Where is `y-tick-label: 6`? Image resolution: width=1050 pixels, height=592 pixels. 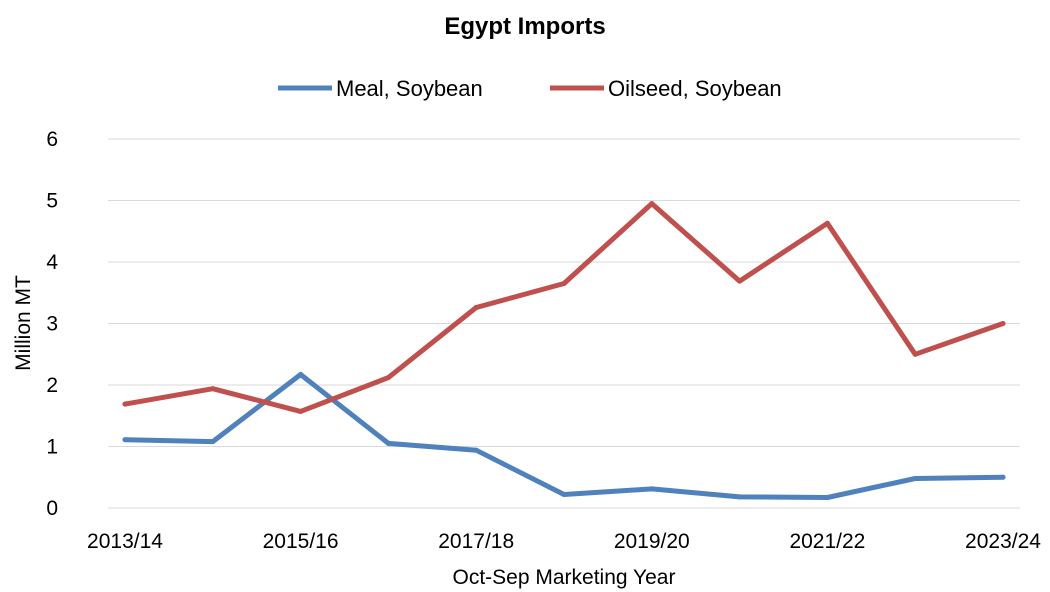 y-tick-label: 6 is located at coordinates (52, 139).